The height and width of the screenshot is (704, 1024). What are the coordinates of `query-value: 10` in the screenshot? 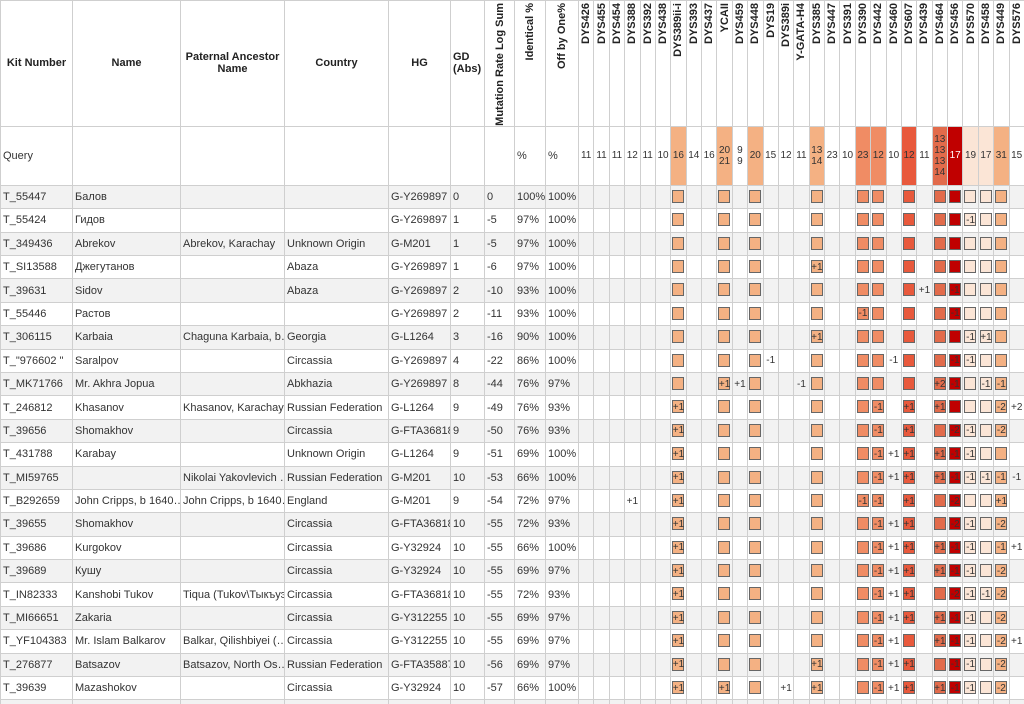 It's located at (847, 155).